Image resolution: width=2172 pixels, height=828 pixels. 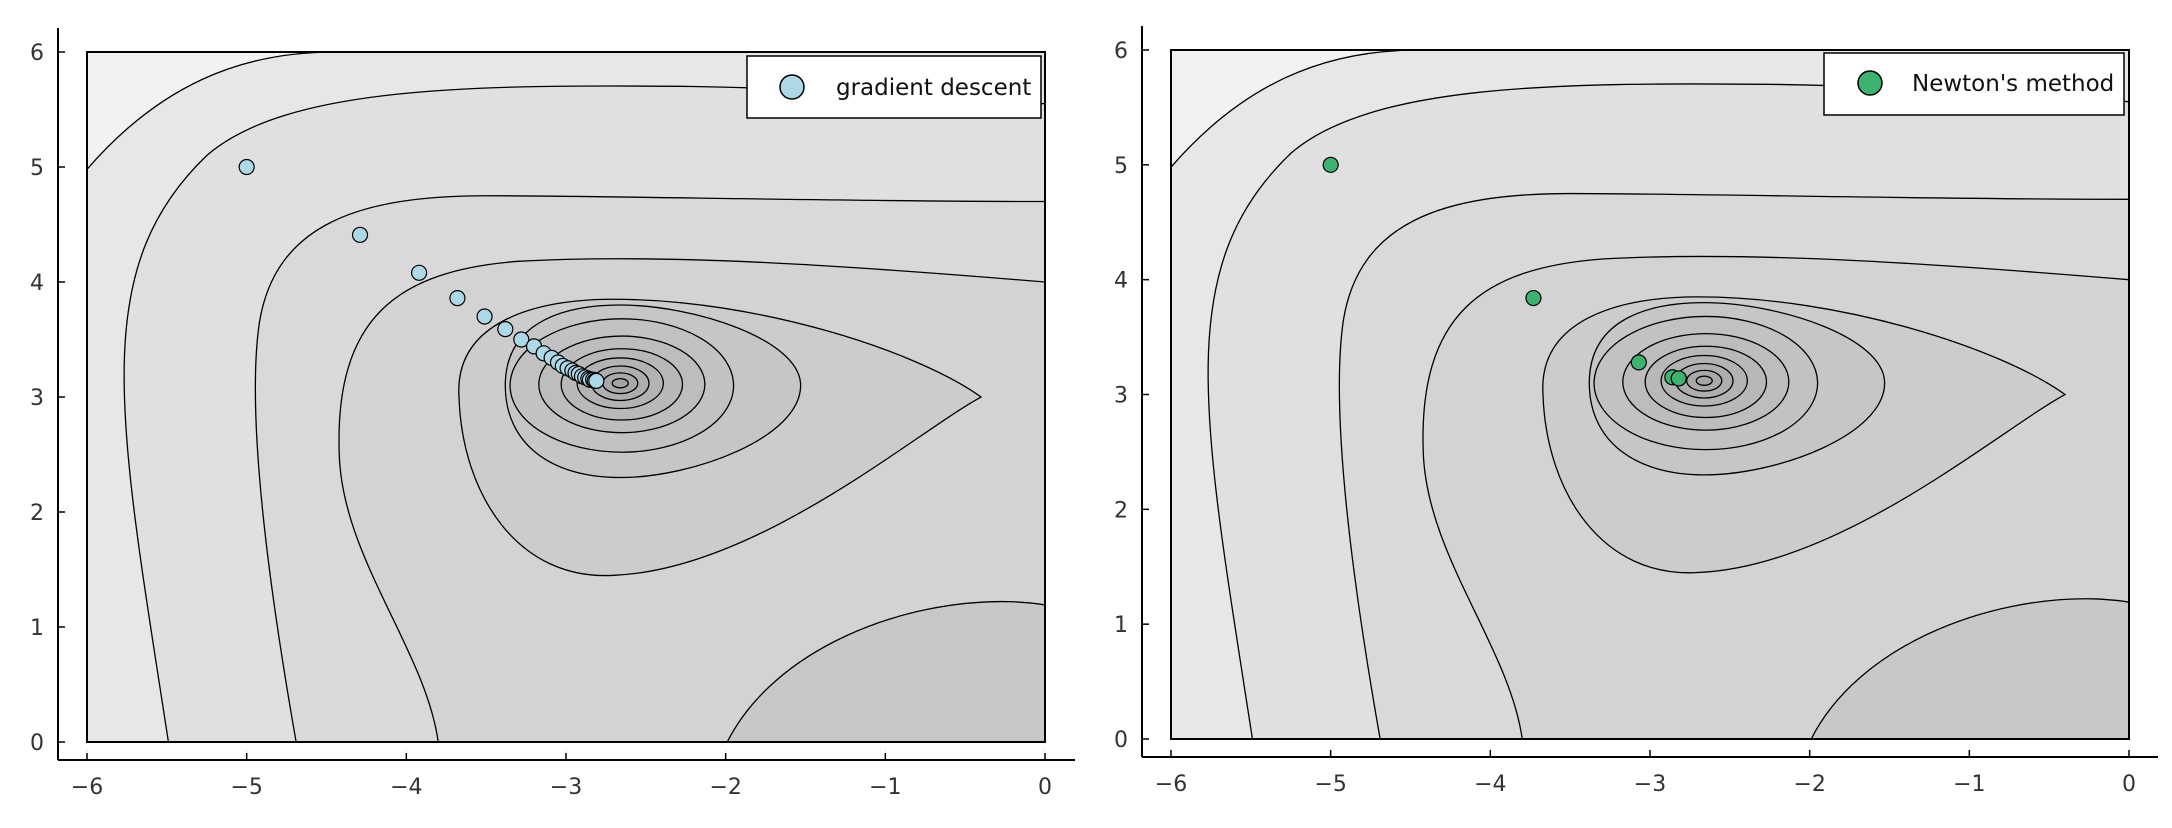 I want to click on legend-label: Newton's method, so click(x=2013, y=84).